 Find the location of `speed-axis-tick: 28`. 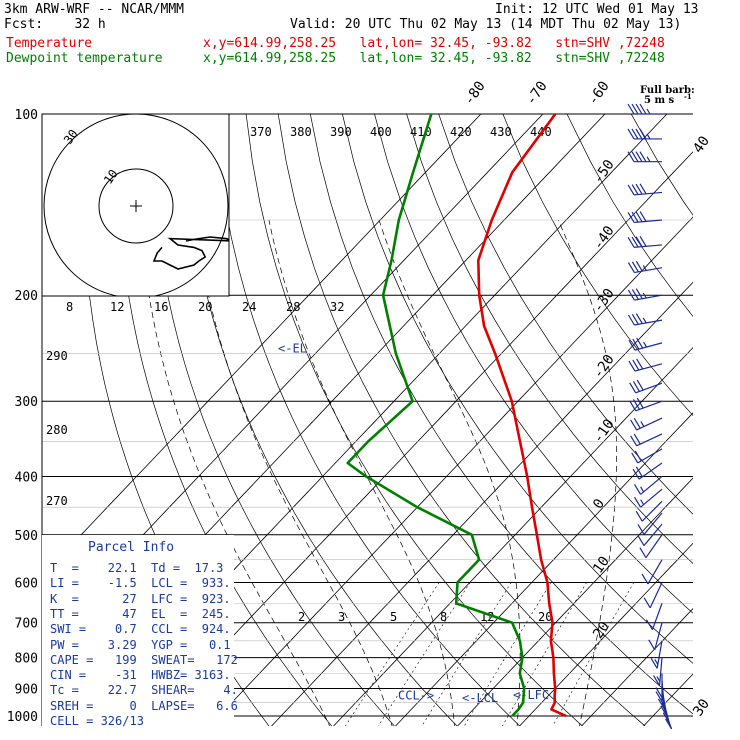

speed-axis-tick: 28 is located at coordinates (293, 307).